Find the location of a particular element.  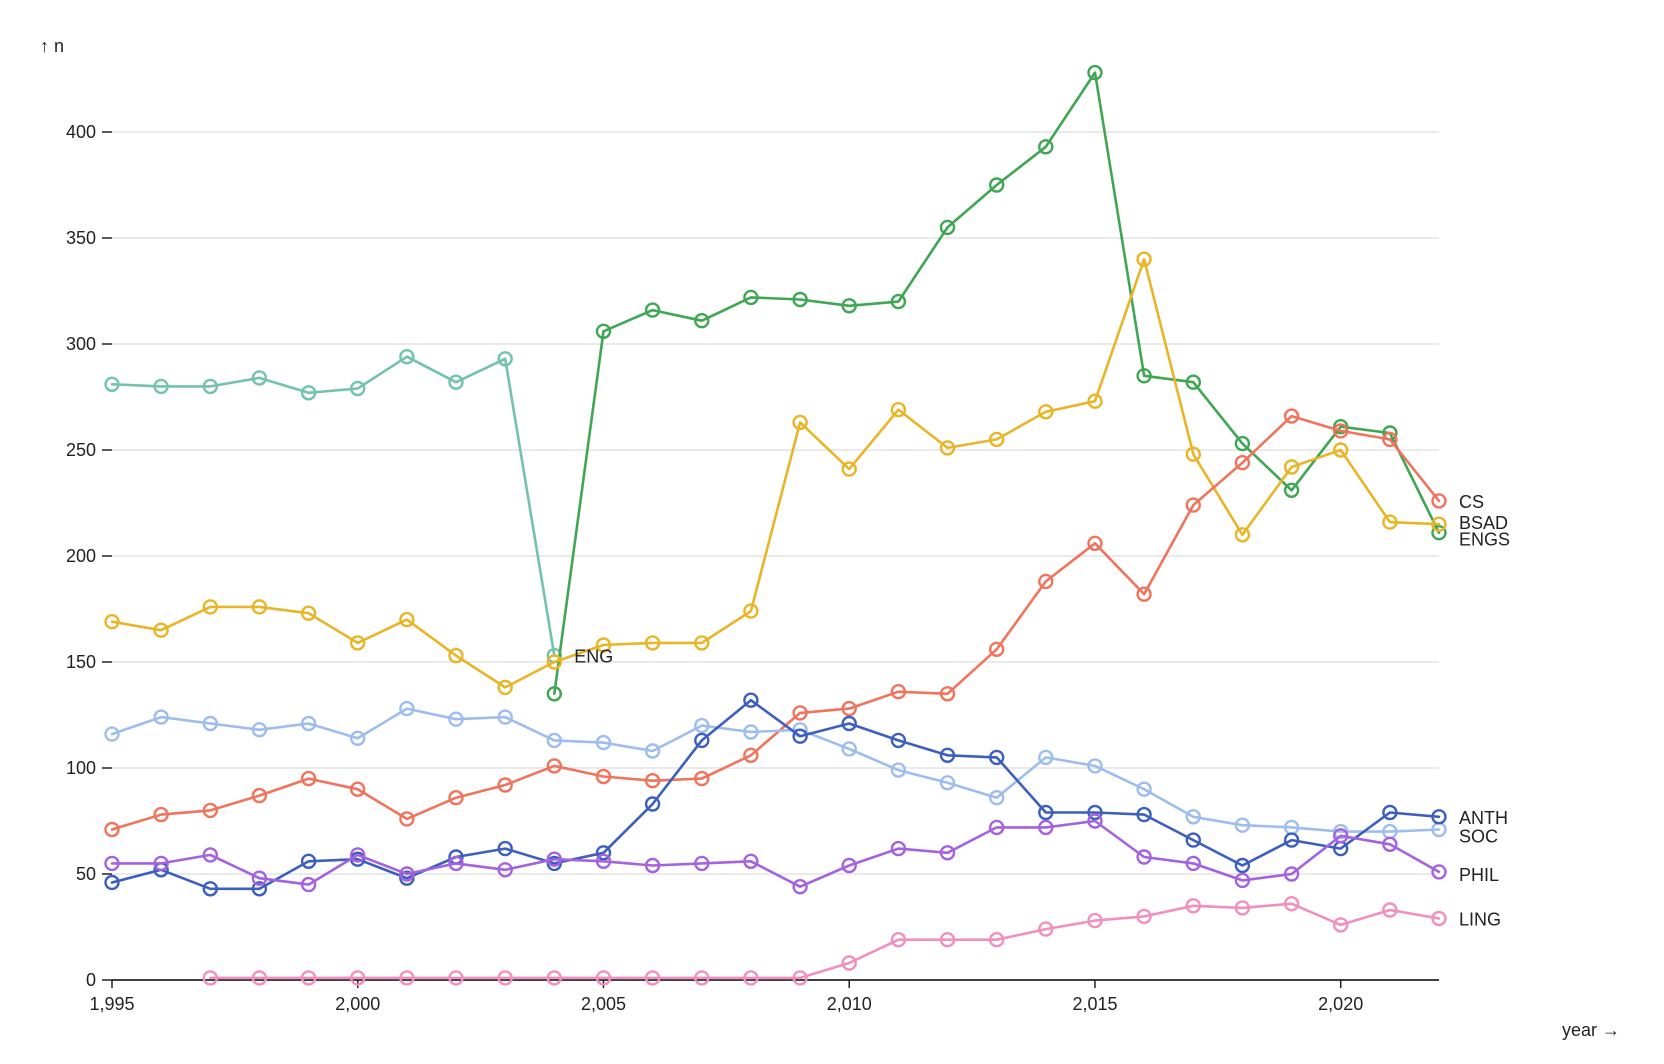

data-point-bsad-1996 is located at coordinates (161, 630).